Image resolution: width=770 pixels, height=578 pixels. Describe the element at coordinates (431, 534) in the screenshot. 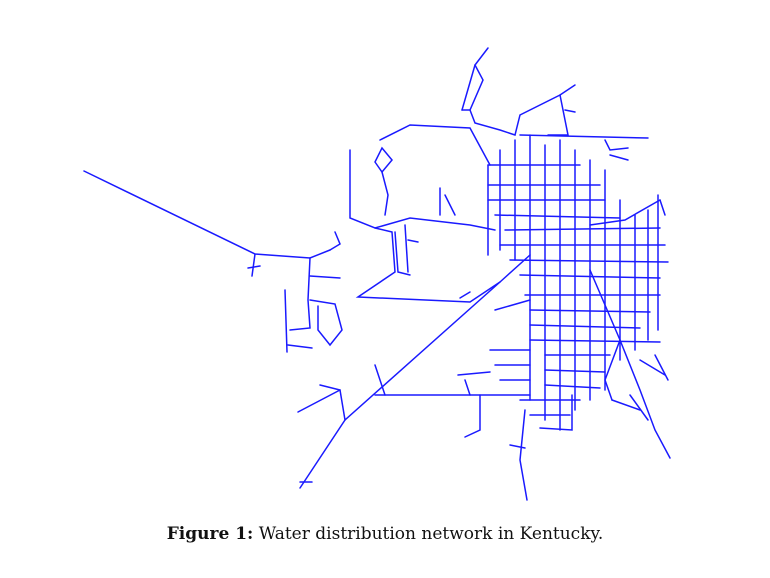

I see `figure-caption-text: Water distribution network in Kentucky.` at that location.